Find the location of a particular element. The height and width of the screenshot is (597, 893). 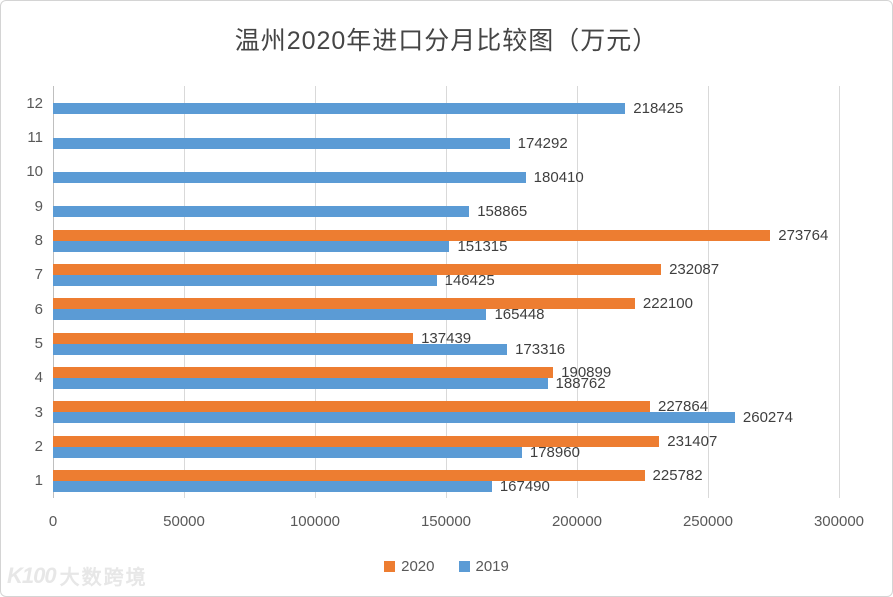

data-label-2020-month-6: 222100 is located at coordinates (667, 304).